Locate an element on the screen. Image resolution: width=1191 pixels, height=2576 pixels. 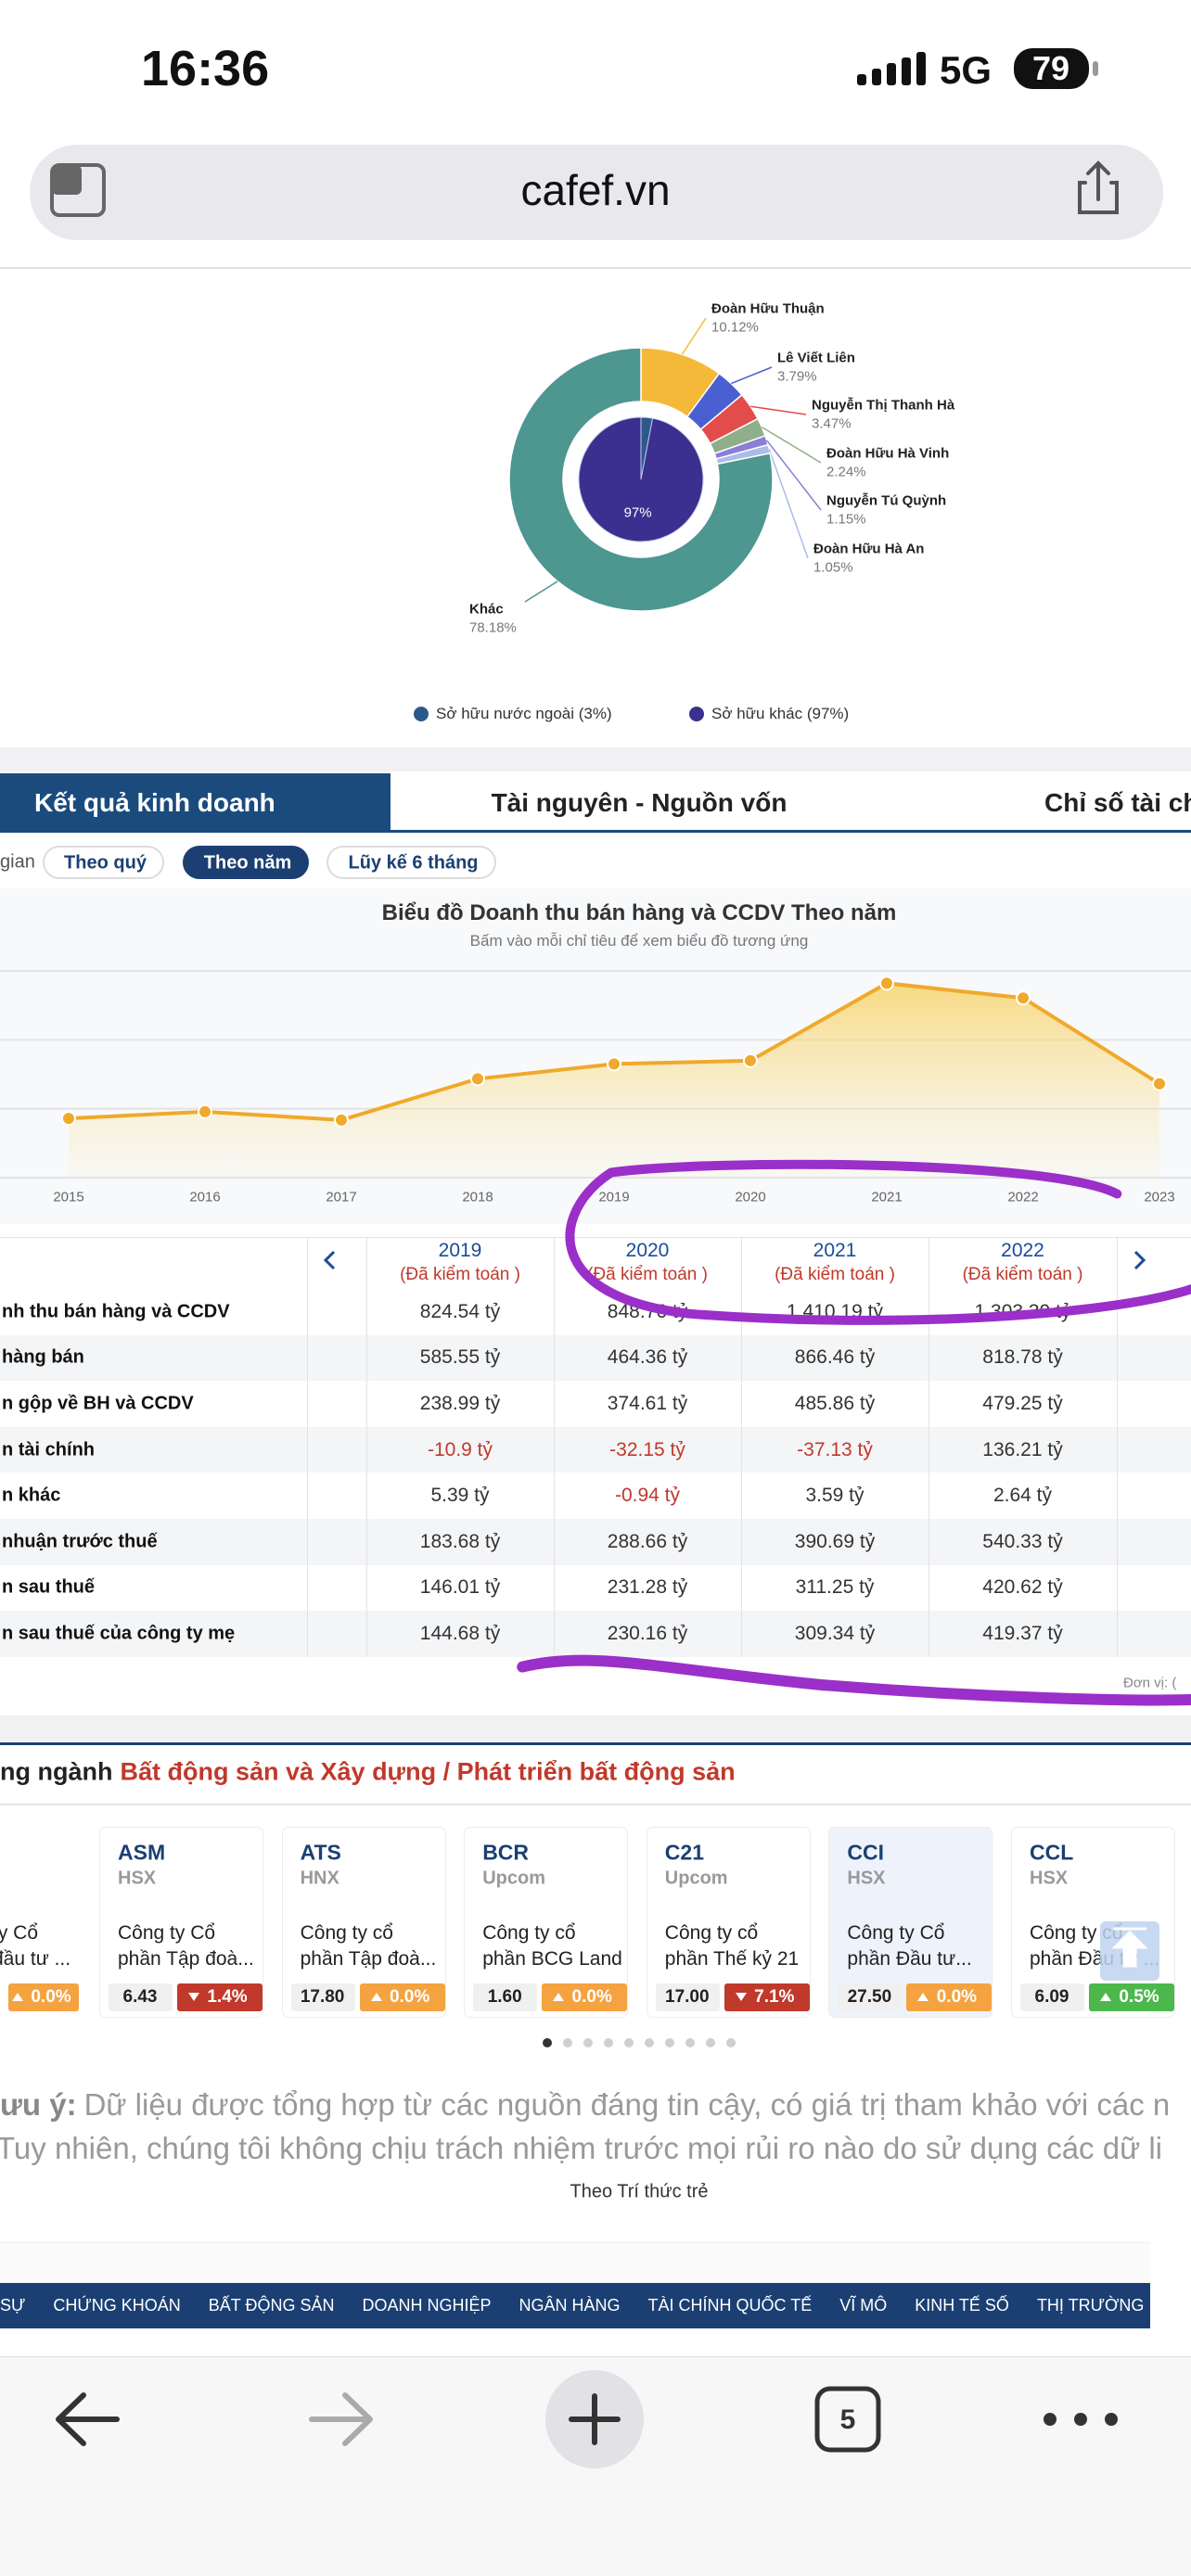
cell: 848.76 tỷ is located at coordinates (647, 1311).